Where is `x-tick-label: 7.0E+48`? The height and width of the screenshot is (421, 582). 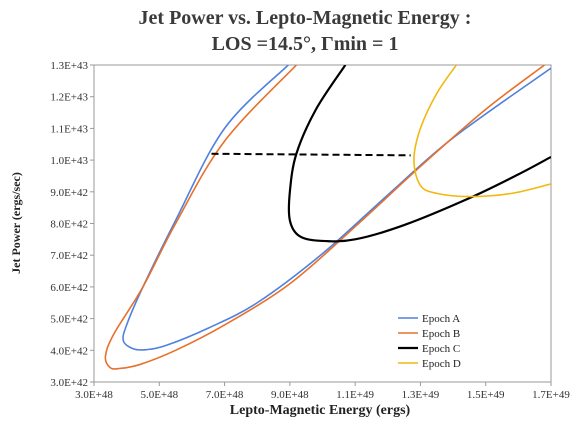
x-tick-label: 7.0E+48 is located at coordinates (225, 395).